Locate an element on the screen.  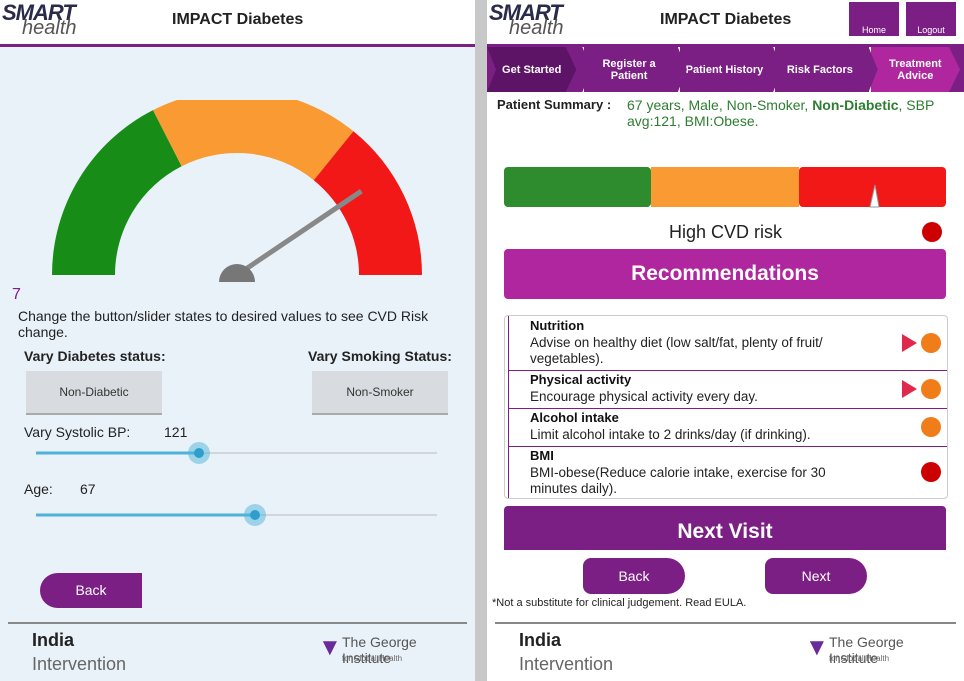
logout-button: Logout is located at coordinates (931, 19).